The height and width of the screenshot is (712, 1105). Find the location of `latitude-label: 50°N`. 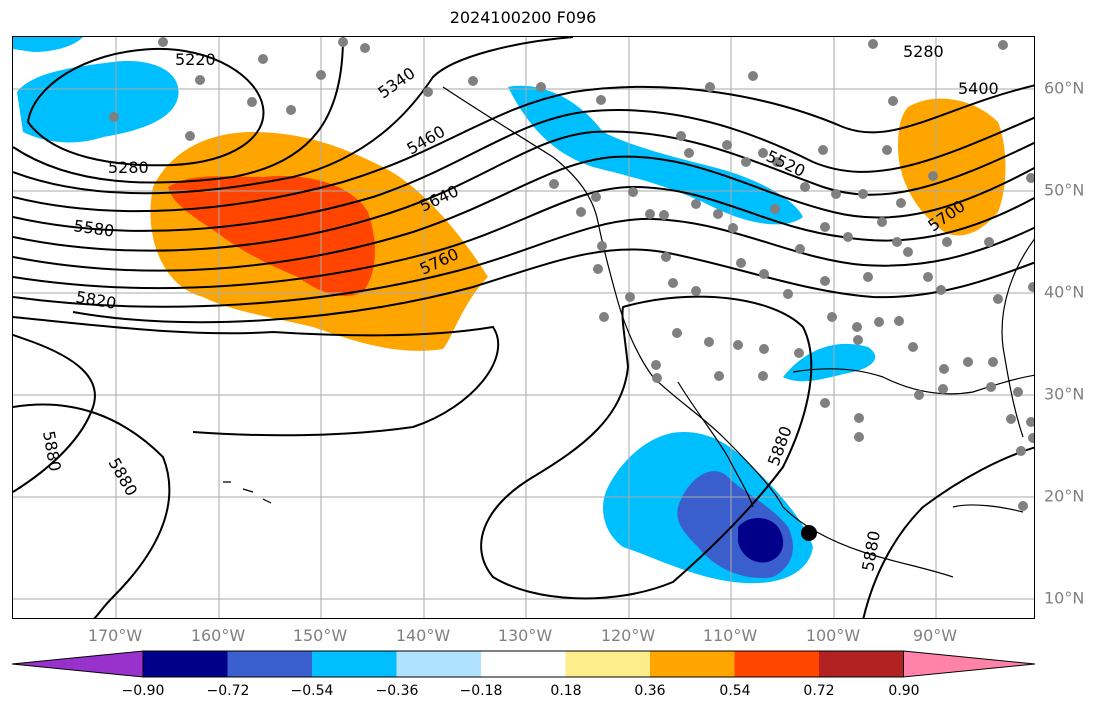

latitude-label: 50°N is located at coordinates (1064, 190).